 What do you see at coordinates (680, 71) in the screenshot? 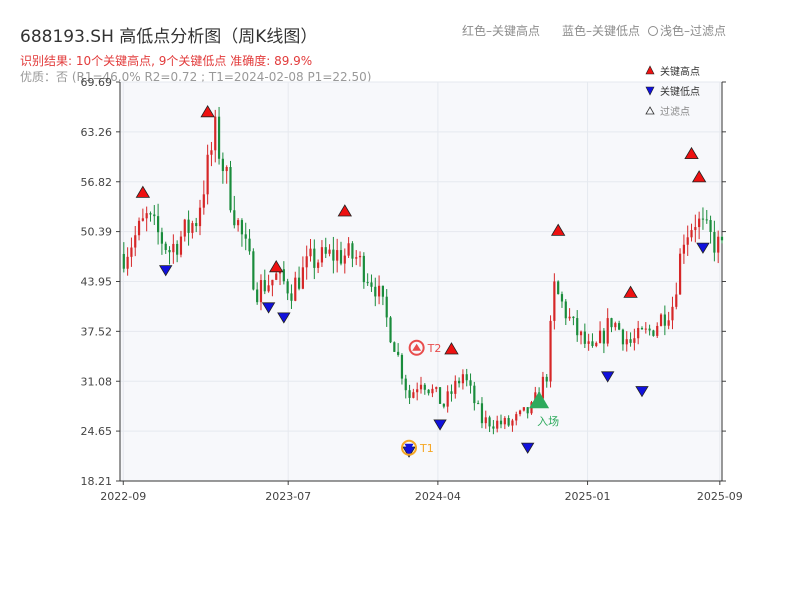
I see `legend-high-label: 关键高点` at bounding box center [680, 71].